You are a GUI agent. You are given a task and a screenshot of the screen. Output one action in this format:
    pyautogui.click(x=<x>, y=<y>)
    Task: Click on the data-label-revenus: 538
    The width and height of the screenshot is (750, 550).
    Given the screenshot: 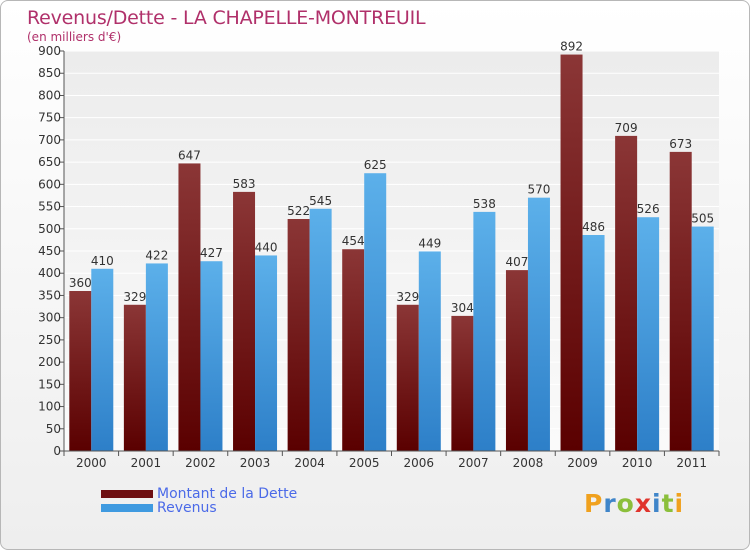 What is the action you would take?
    pyautogui.click(x=484, y=204)
    